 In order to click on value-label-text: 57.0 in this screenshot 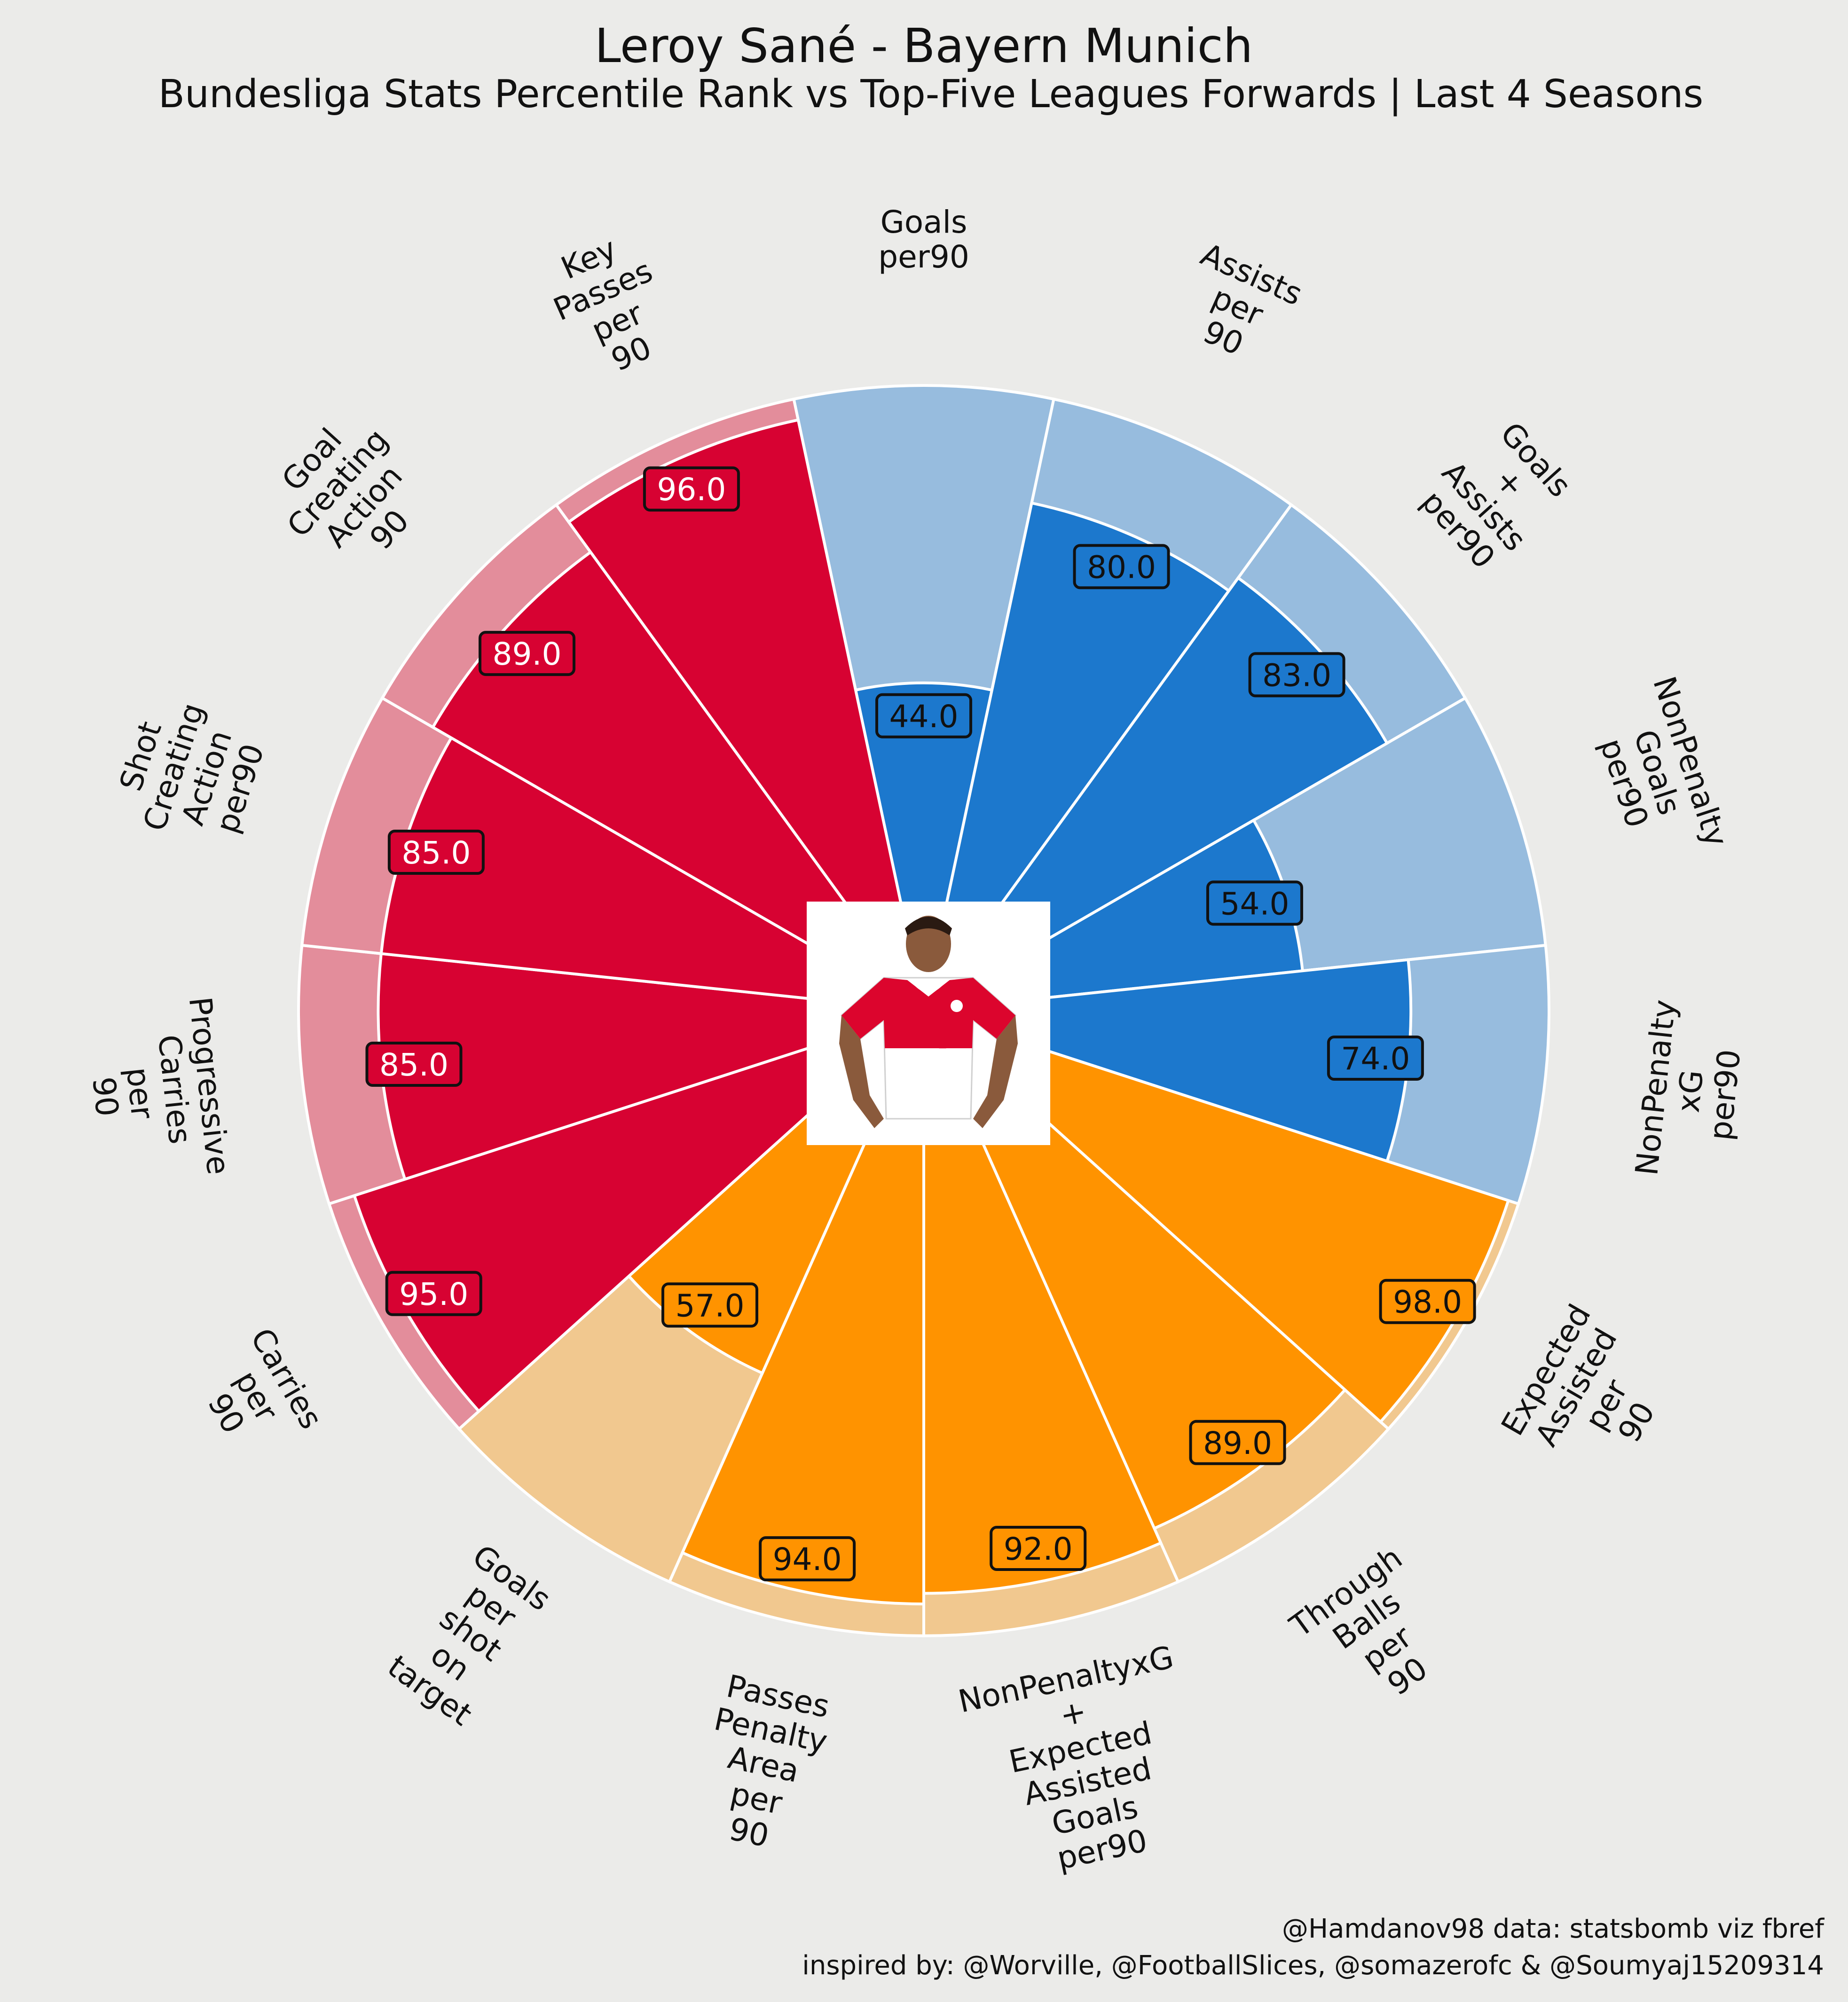, I will do `click(710, 1306)`.